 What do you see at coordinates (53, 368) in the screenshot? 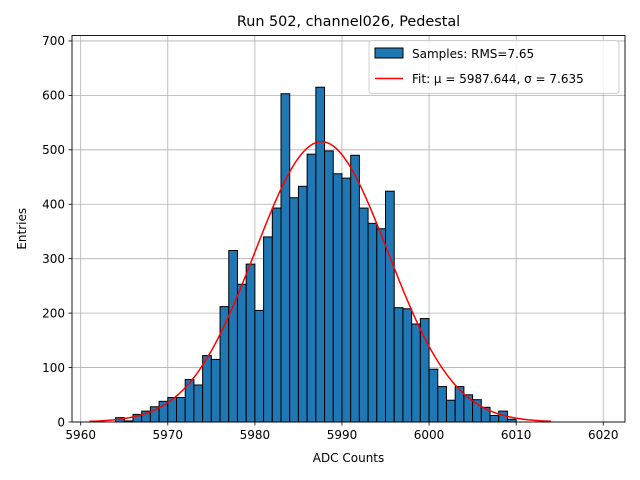
I see `y-tick-label: 100` at bounding box center [53, 368].